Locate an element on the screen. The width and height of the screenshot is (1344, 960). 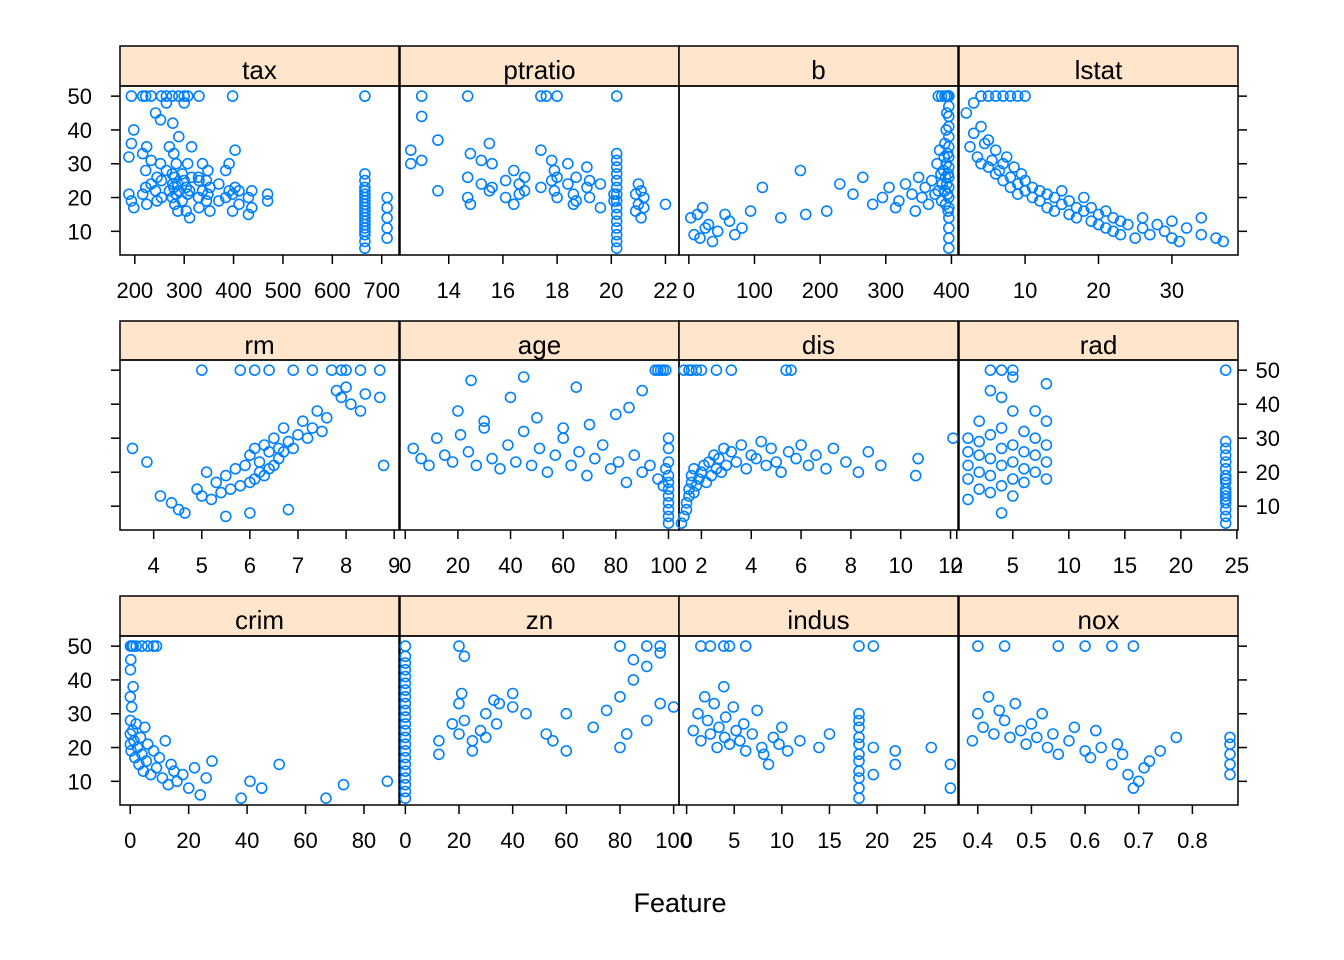
x-tick-label: 60 is located at coordinates (305, 840).